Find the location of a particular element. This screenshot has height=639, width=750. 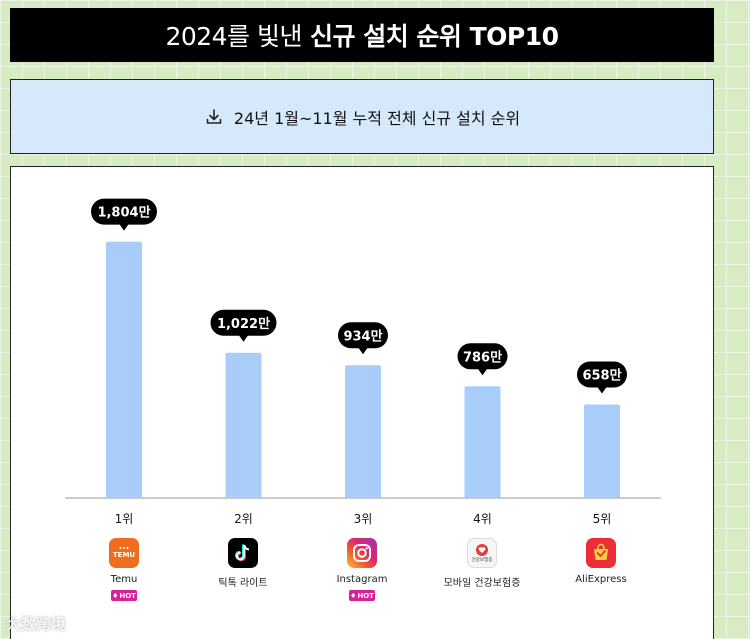

watermark: 大数跨境 is located at coordinates (36, 624).